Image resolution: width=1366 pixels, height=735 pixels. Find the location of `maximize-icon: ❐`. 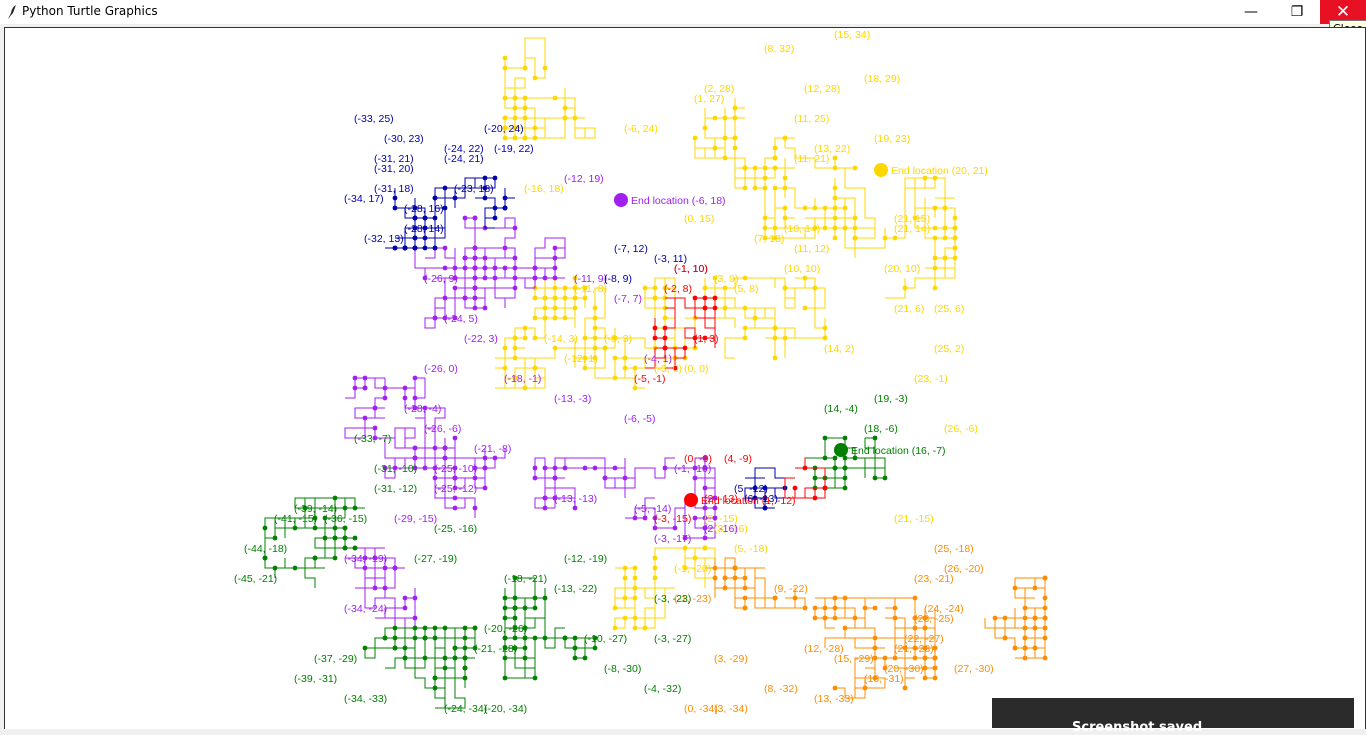

maximize-icon: ❐ is located at coordinates (1297, 12).